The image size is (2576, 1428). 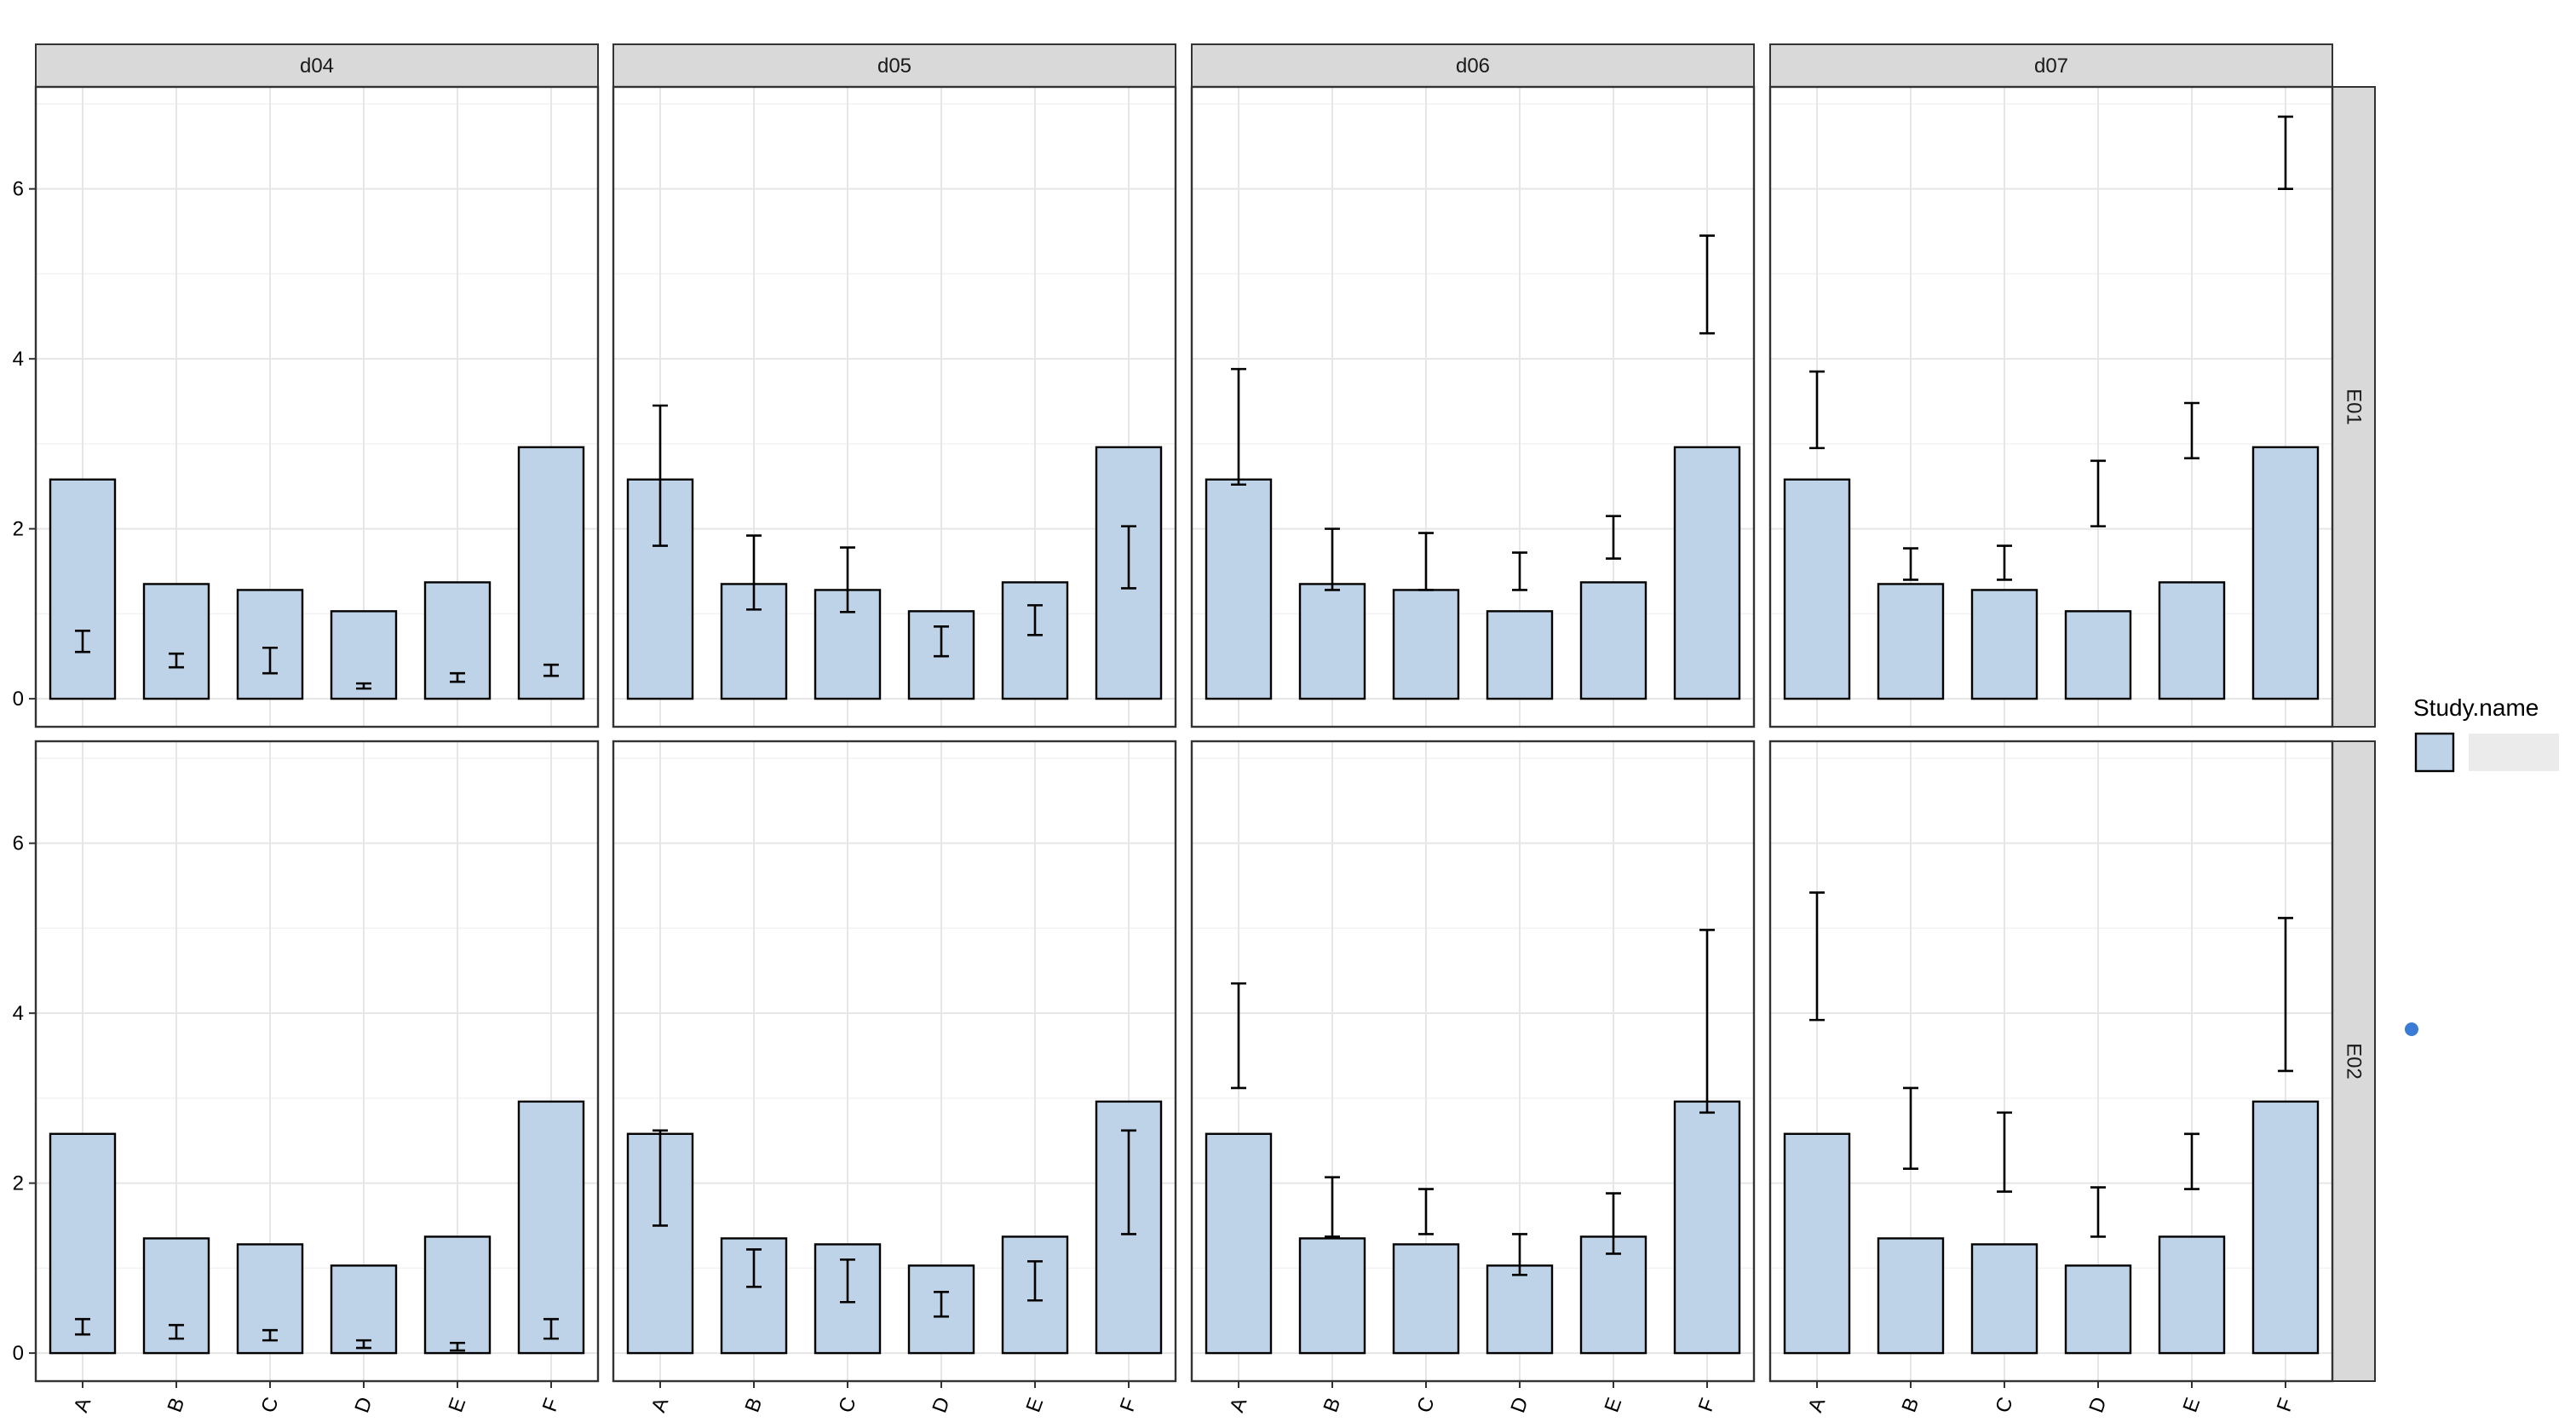 I want to click on error-bar-d04-E02-D, so click(x=364, y=1344).